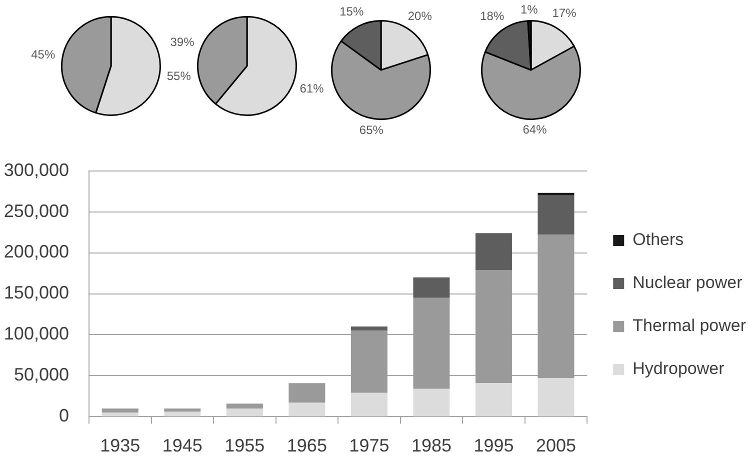 This screenshot has width=756, height=461. What do you see at coordinates (43, 55) in the screenshot?
I see `data-label: 45%` at bounding box center [43, 55].